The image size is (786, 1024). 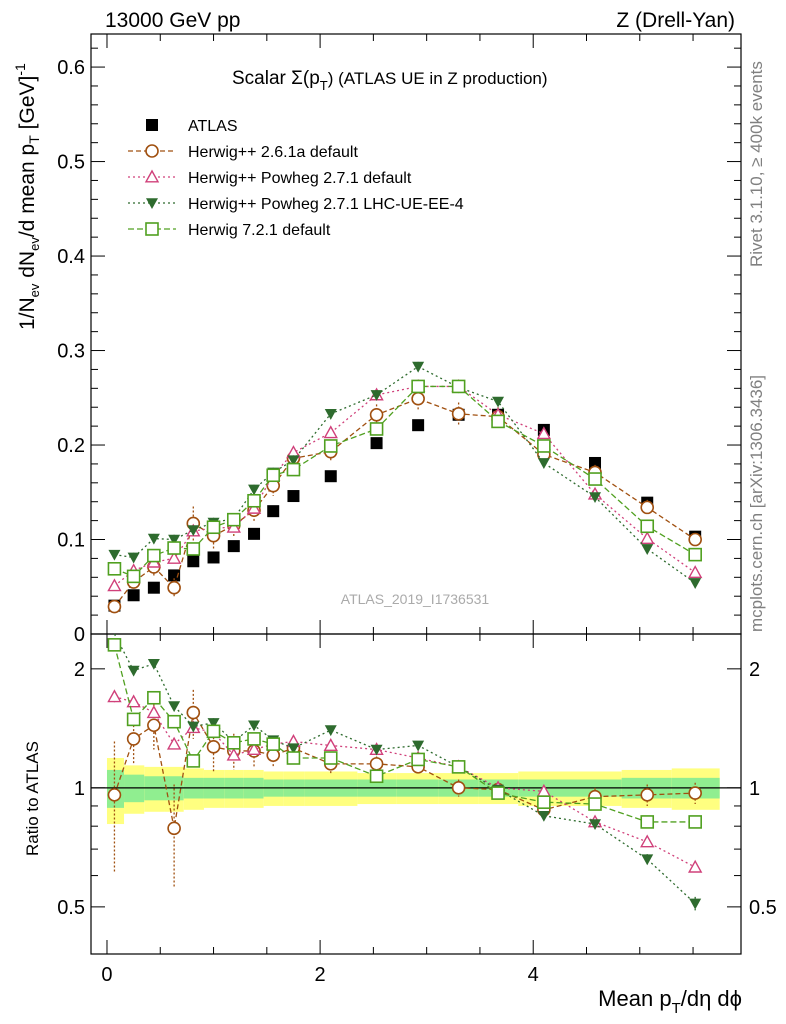 What do you see at coordinates (79, 789) in the screenshot?
I see `ratio-y-tick-label: 1` at bounding box center [79, 789].